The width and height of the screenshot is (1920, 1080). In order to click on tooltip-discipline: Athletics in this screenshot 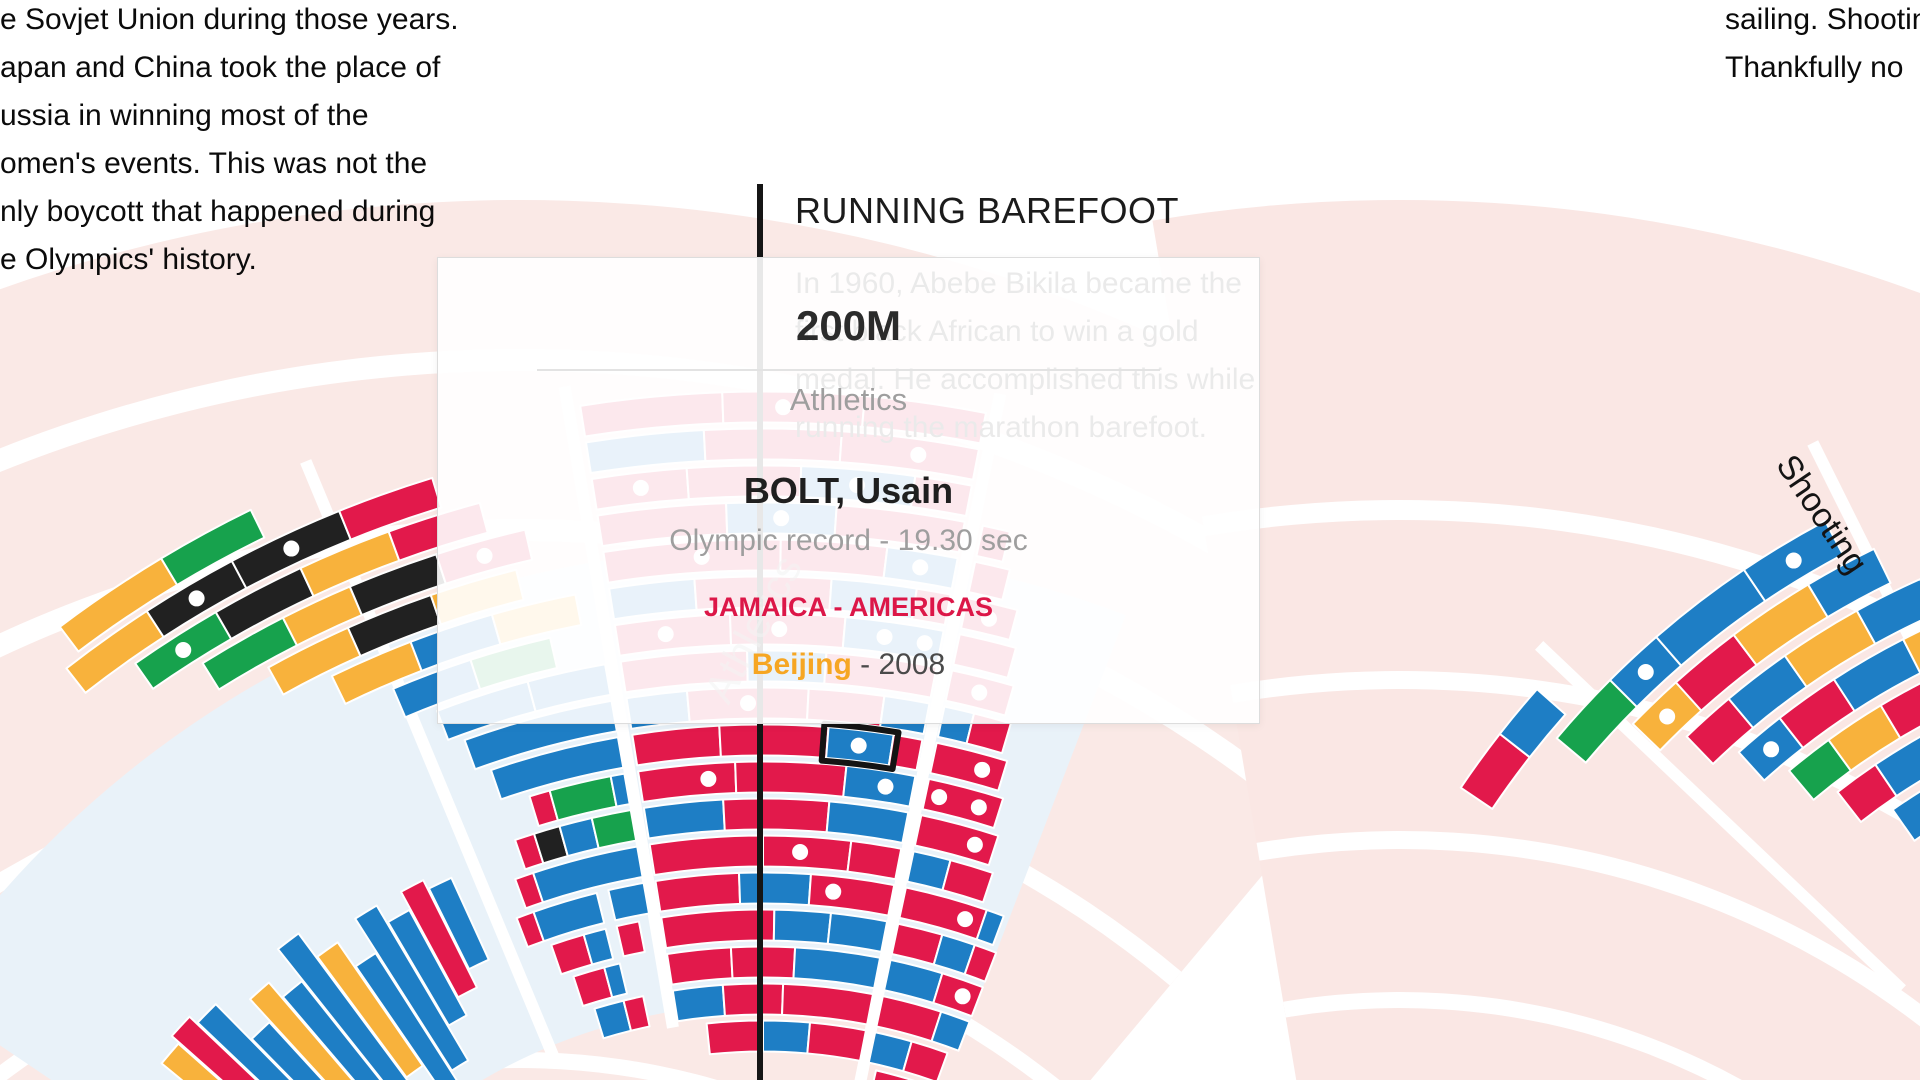, I will do `click(848, 399)`.